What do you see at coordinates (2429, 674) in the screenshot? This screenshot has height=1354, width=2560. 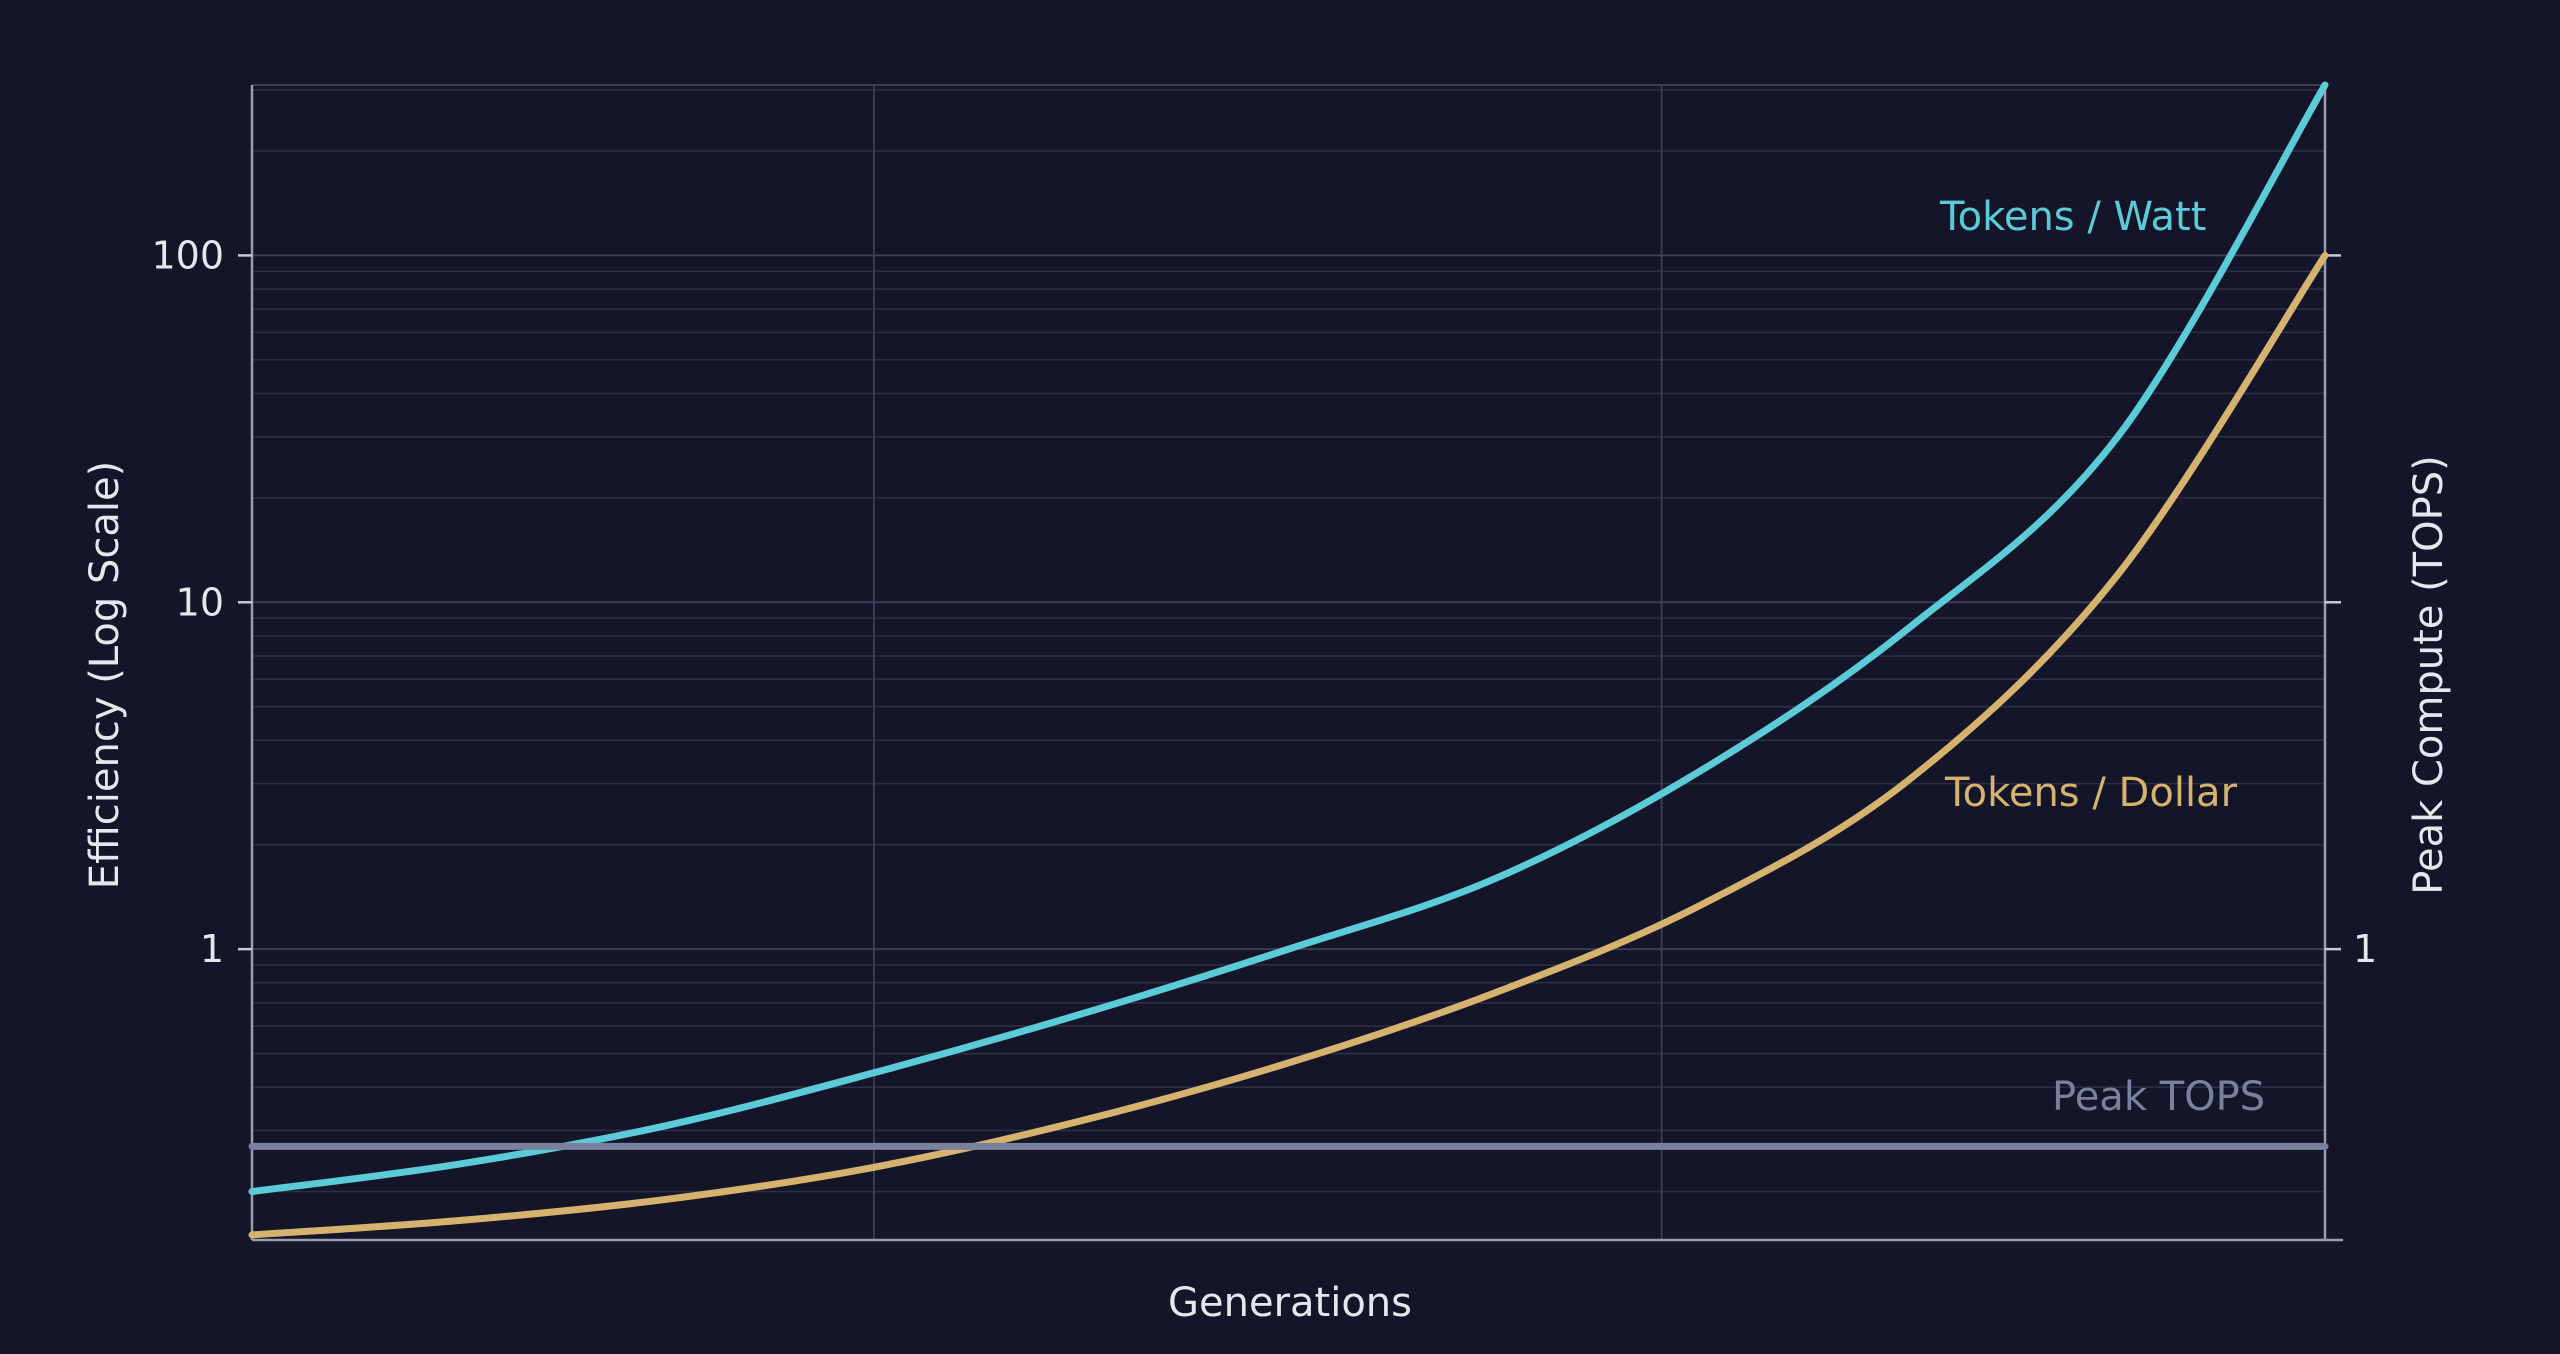 I see `y2-axis-title: Peak Compute (TOPS)` at bounding box center [2429, 674].